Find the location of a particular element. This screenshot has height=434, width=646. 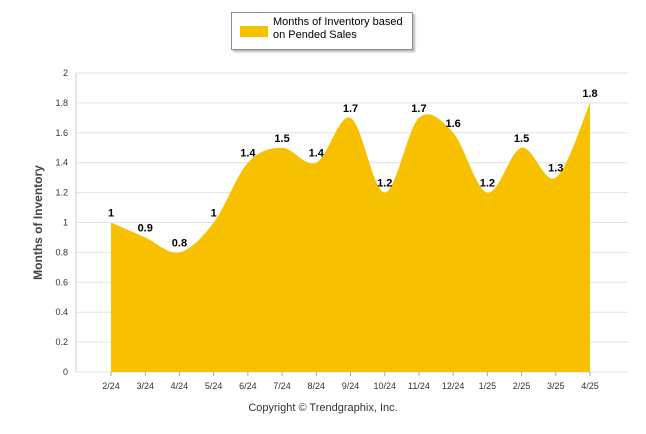

y-tick-label: 1.8 is located at coordinates (61, 103).